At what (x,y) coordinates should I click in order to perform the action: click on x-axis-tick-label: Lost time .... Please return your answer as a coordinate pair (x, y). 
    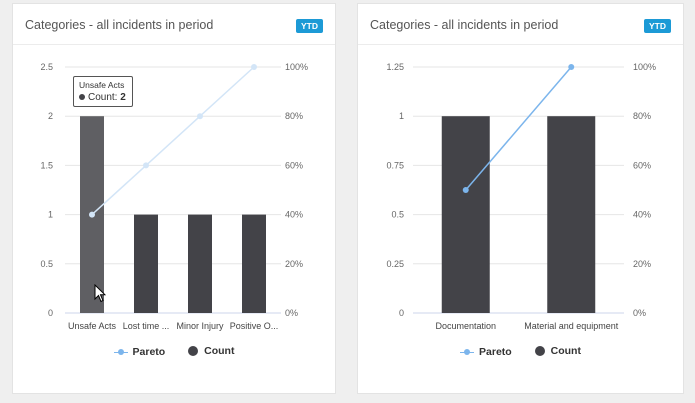
    Looking at the image, I should click on (146, 326).